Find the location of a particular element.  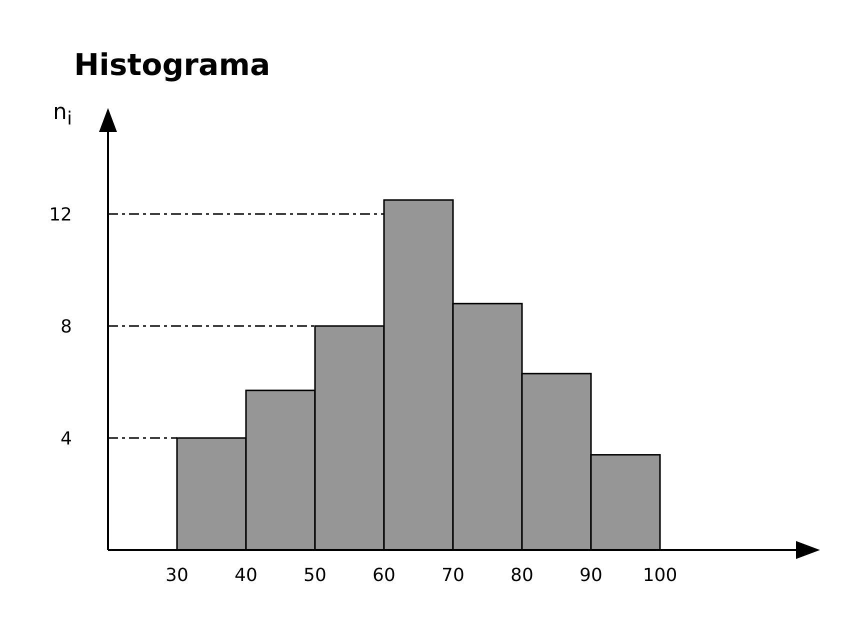

x-tick-label: 90 is located at coordinates (591, 575).